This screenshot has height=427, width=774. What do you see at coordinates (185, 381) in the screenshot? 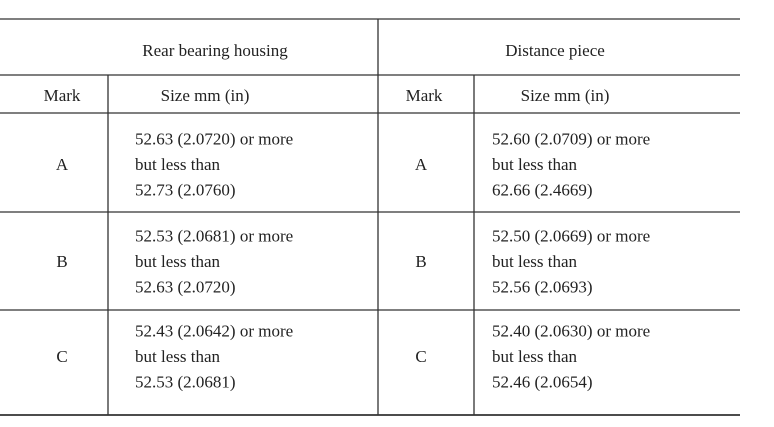
I see `size-line: 52.53 (2.0681)` at bounding box center [185, 381].